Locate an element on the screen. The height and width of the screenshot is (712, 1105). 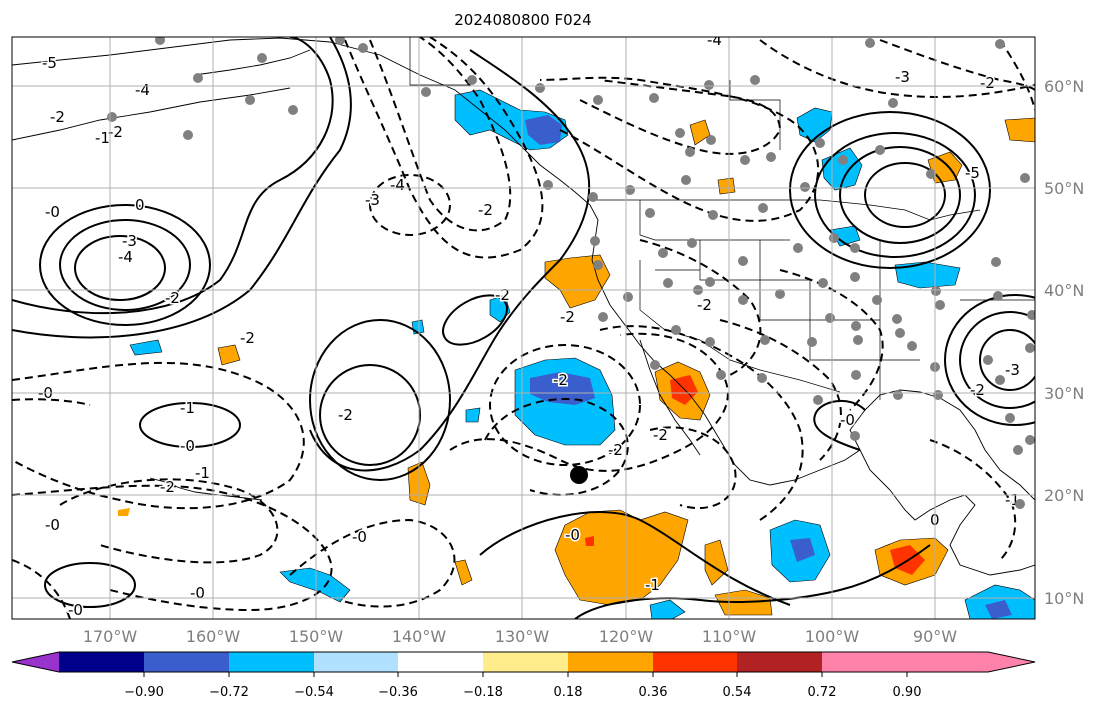
colorbar-left-extend is located at coordinates (35, 662).